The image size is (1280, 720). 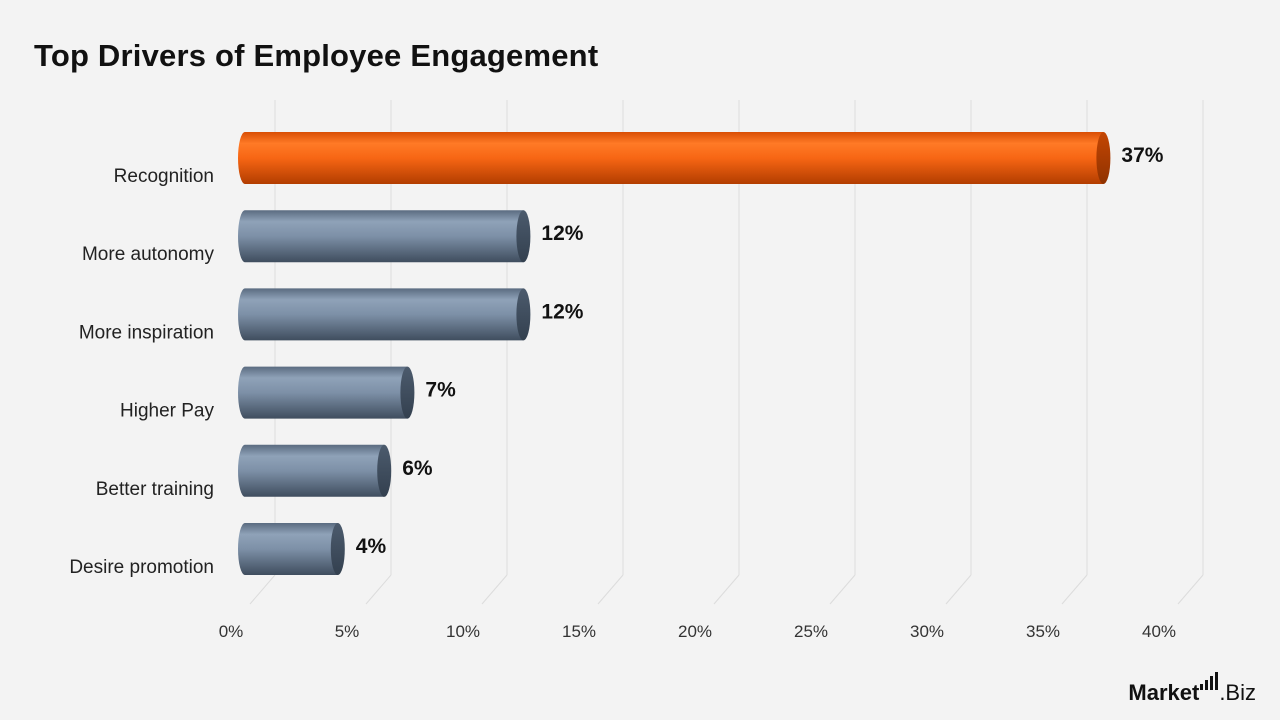 I want to click on category-label: Higher Pay, so click(x=167, y=411).